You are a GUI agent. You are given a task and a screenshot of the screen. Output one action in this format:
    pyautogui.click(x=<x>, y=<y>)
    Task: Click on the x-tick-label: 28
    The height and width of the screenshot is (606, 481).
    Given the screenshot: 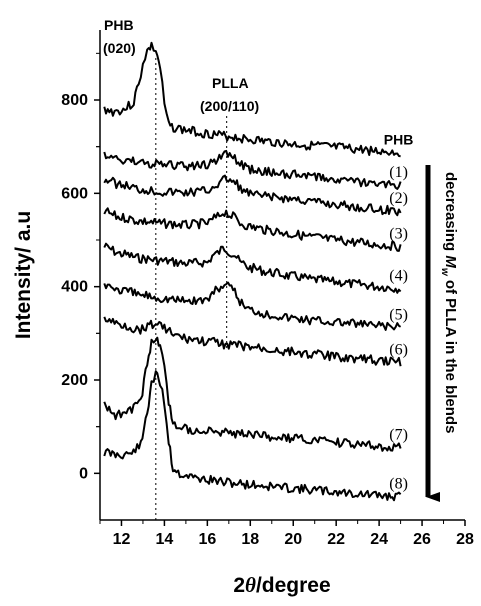 What is the action you would take?
    pyautogui.click(x=465, y=539)
    